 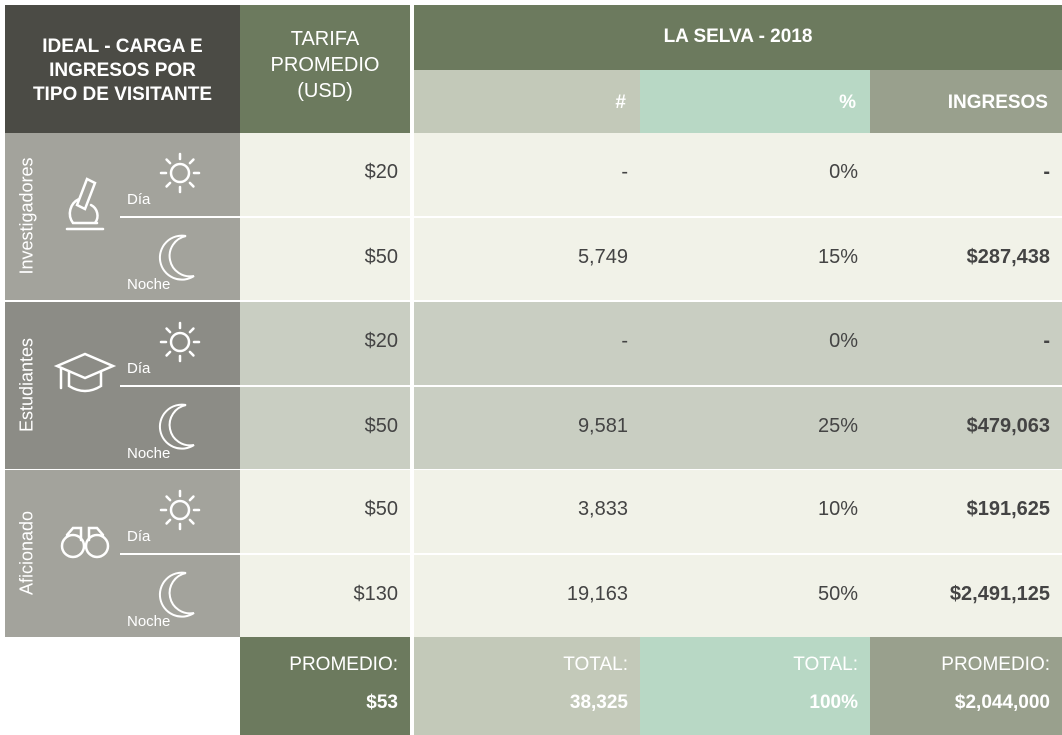 I want to click on rate-header-line: TARIFA, so click(x=325, y=39).